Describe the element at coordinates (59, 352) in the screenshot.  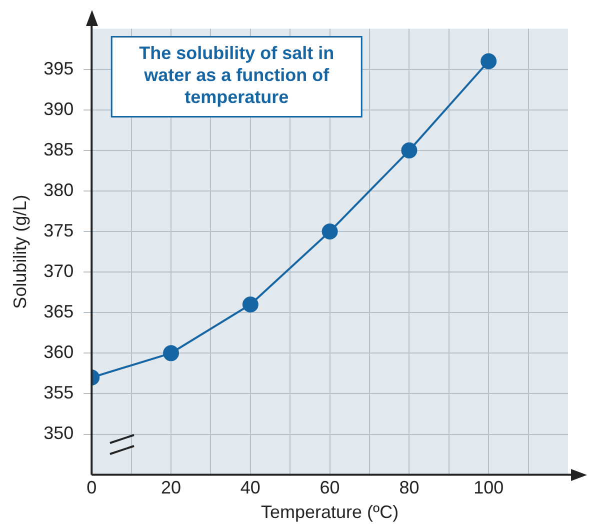
I see `y-tick-label: 360` at that location.